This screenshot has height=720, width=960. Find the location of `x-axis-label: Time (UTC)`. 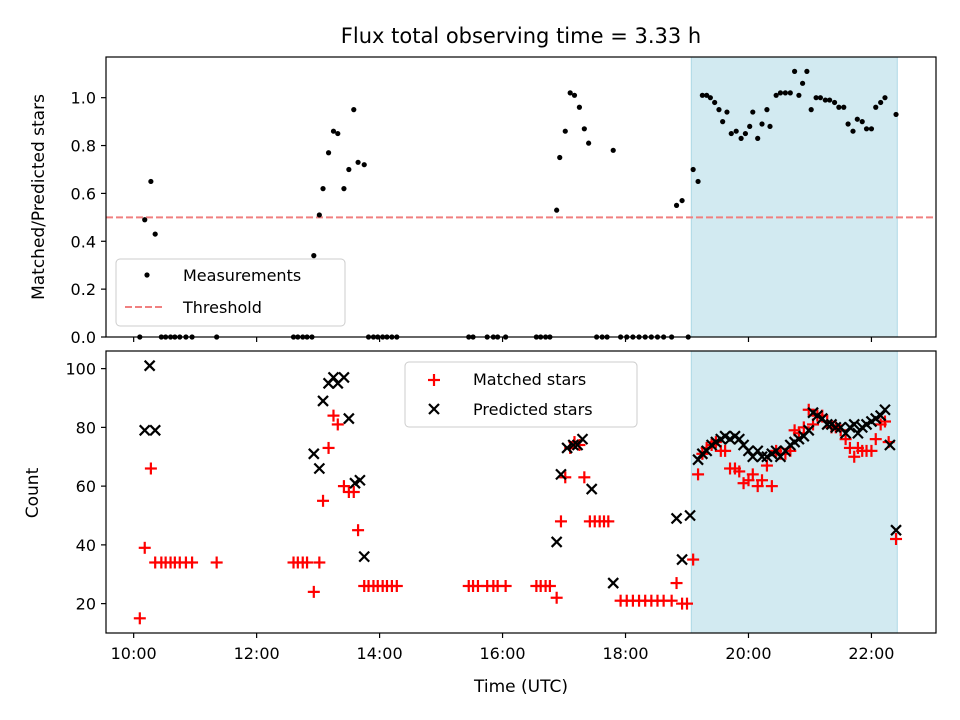

x-axis-label: Time (UTC) is located at coordinates (520, 687).